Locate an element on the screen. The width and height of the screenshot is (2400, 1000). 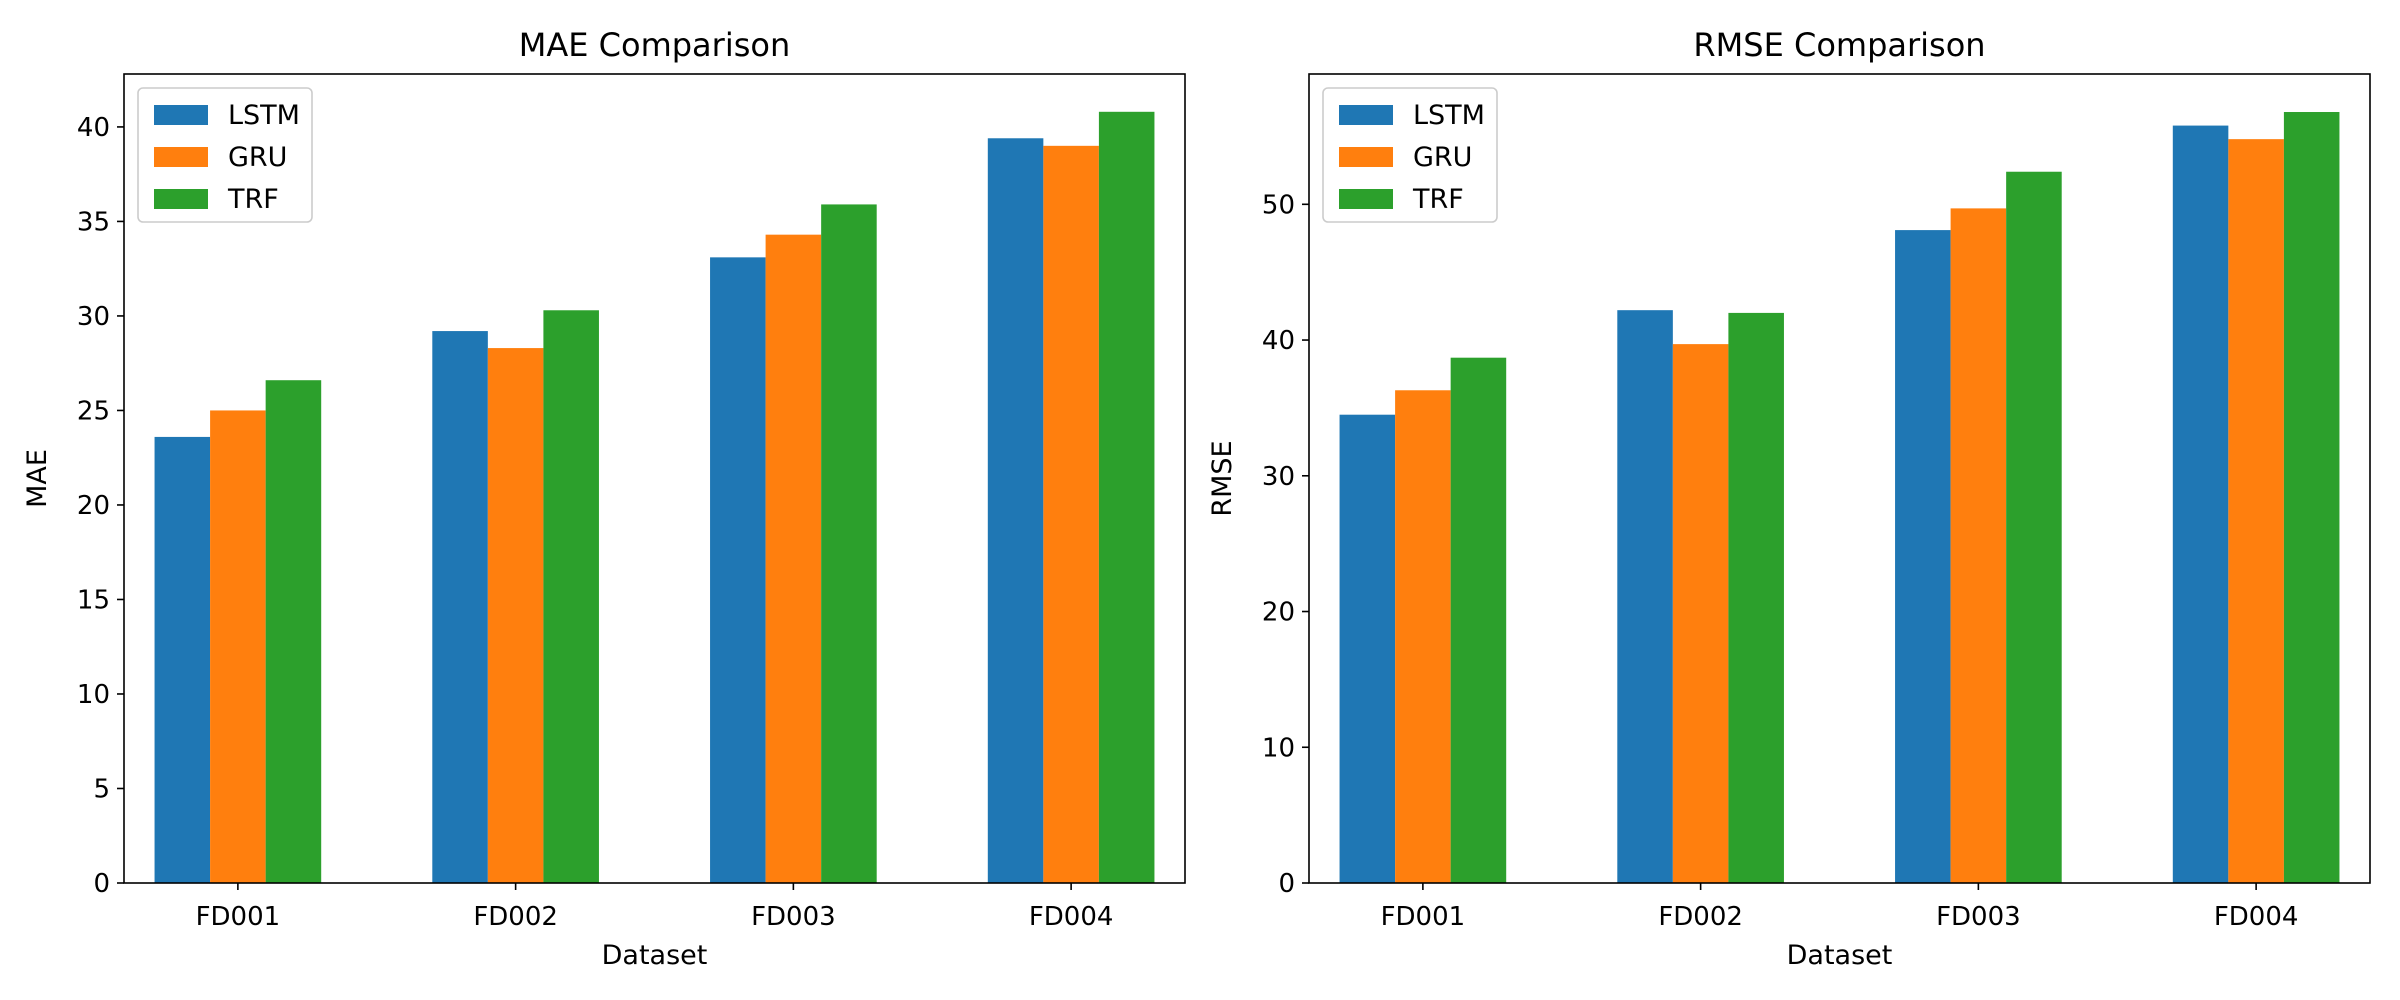
y-axis-label: MAE is located at coordinates (37, 478).